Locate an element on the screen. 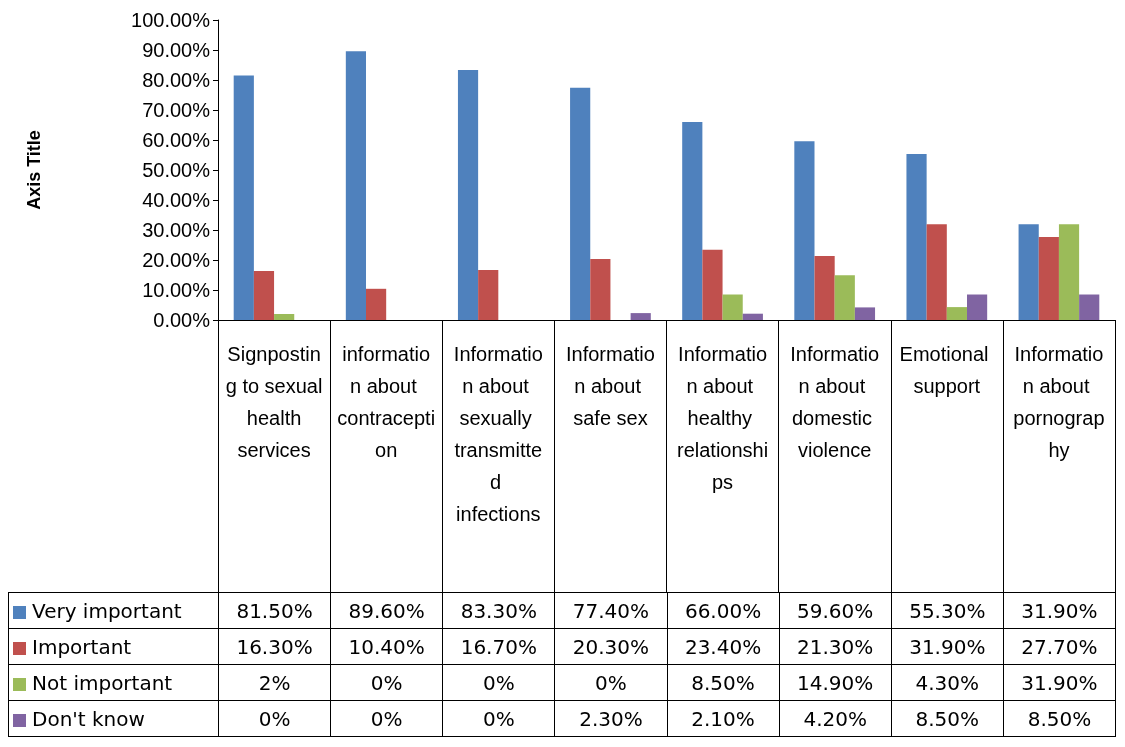 Image resolution: width=1125 pixels, height=747 pixels. data-label: 89.60% is located at coordinates (386, 610).